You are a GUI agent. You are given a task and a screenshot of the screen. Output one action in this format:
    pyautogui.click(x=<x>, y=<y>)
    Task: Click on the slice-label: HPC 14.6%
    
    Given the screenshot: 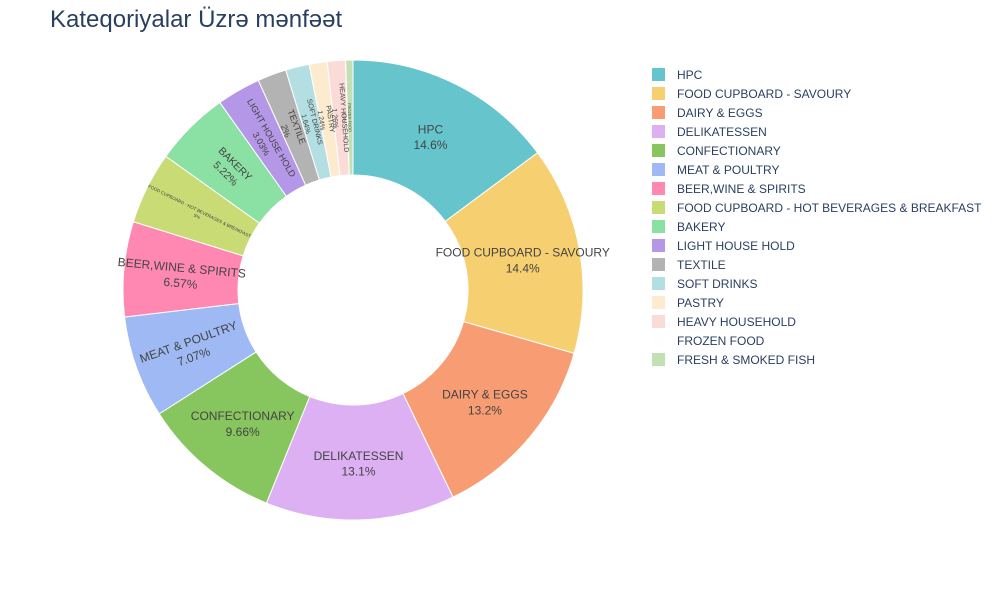 What is the action you would take?
    pyautogui.click(x=430, y=137)
    